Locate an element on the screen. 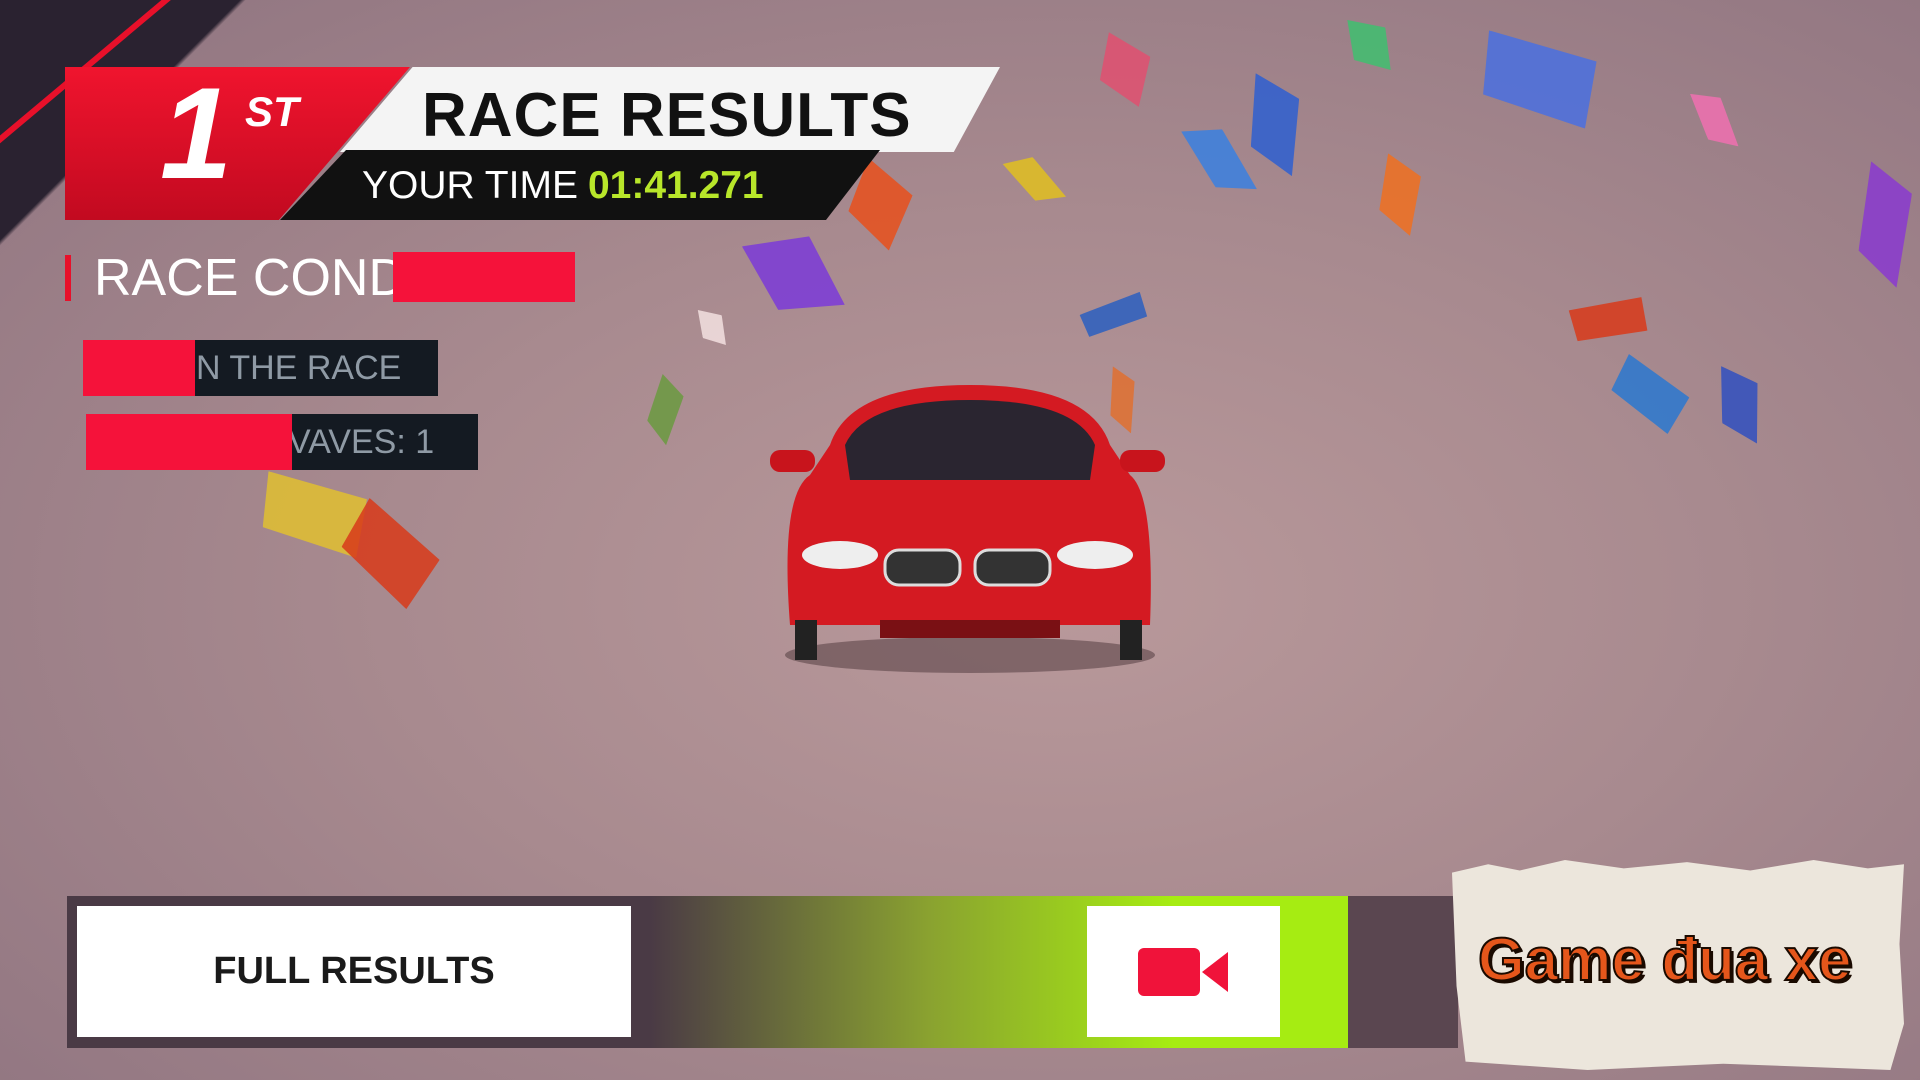 The image size is (1920, 1080). title-banner is located at coordinates (670, 109).